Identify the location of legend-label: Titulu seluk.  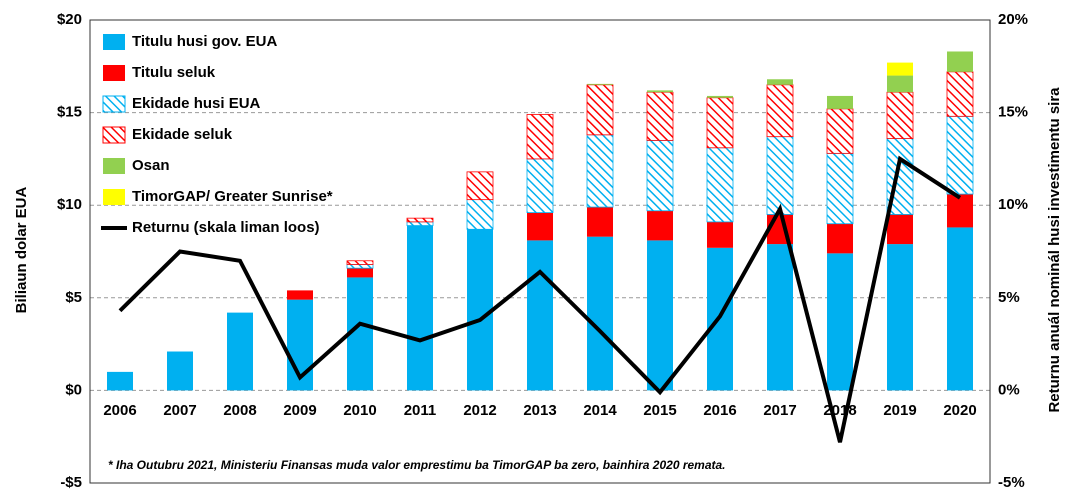
(174, 72).